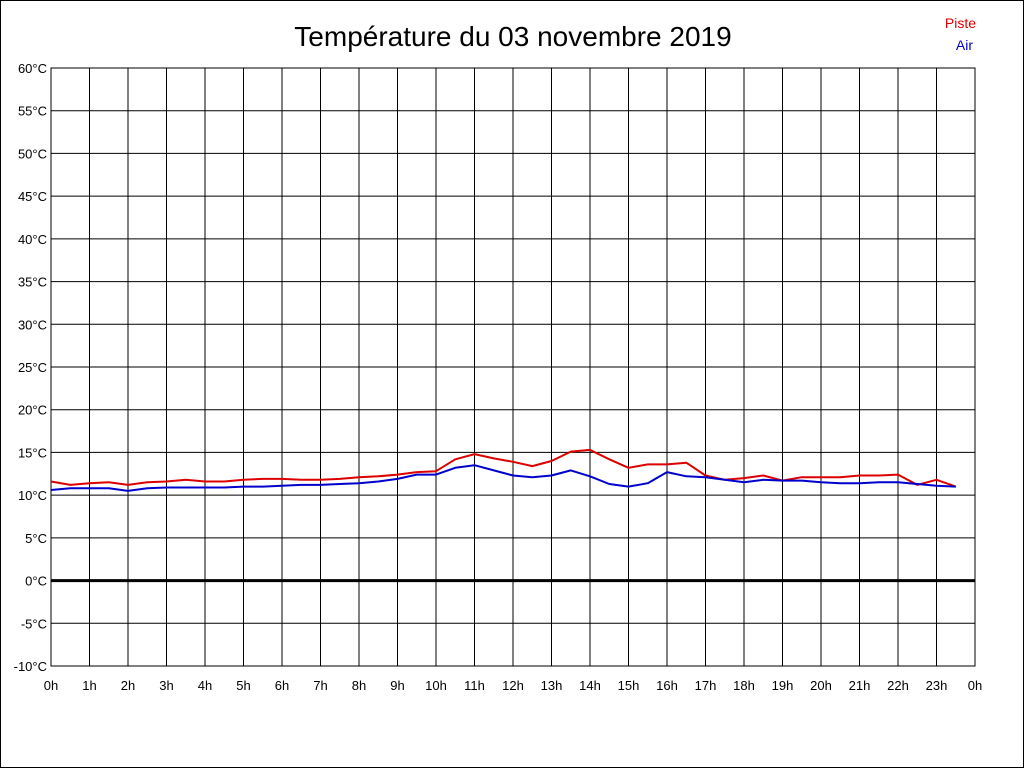  What do you see at coordinates (36, 581) in the screenshot?
I see `y-tick-label: 0°C` at bounding box center [36, 581].